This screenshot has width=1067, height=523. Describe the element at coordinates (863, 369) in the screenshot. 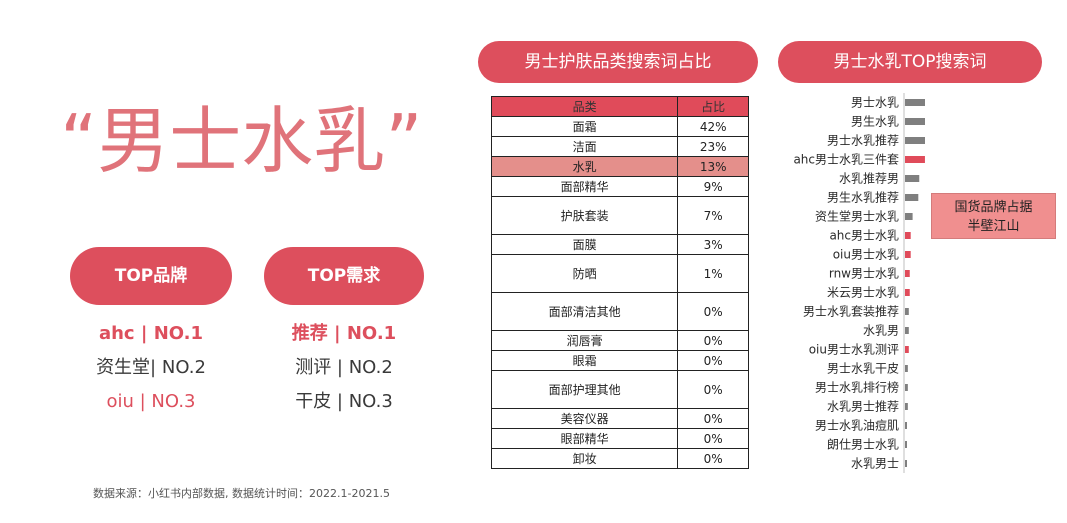

I see `bar-label: 男士水乳干皮` at that location.